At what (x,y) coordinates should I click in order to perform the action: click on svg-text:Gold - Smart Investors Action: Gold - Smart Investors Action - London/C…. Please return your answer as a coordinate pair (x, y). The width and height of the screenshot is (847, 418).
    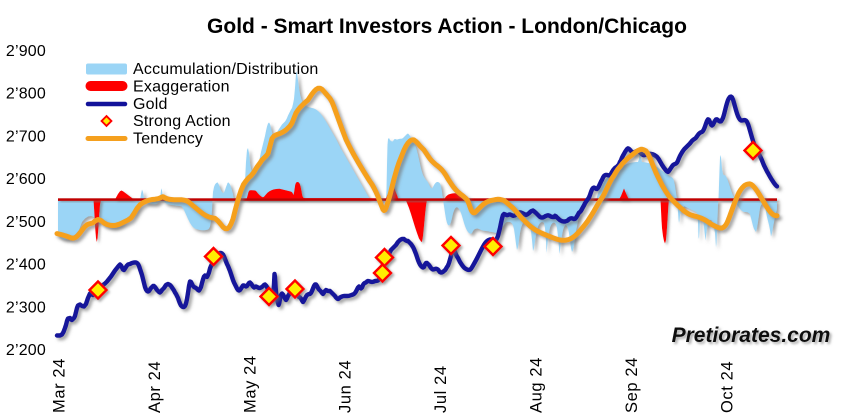
    Looking at the image, I should click on (447, 26).